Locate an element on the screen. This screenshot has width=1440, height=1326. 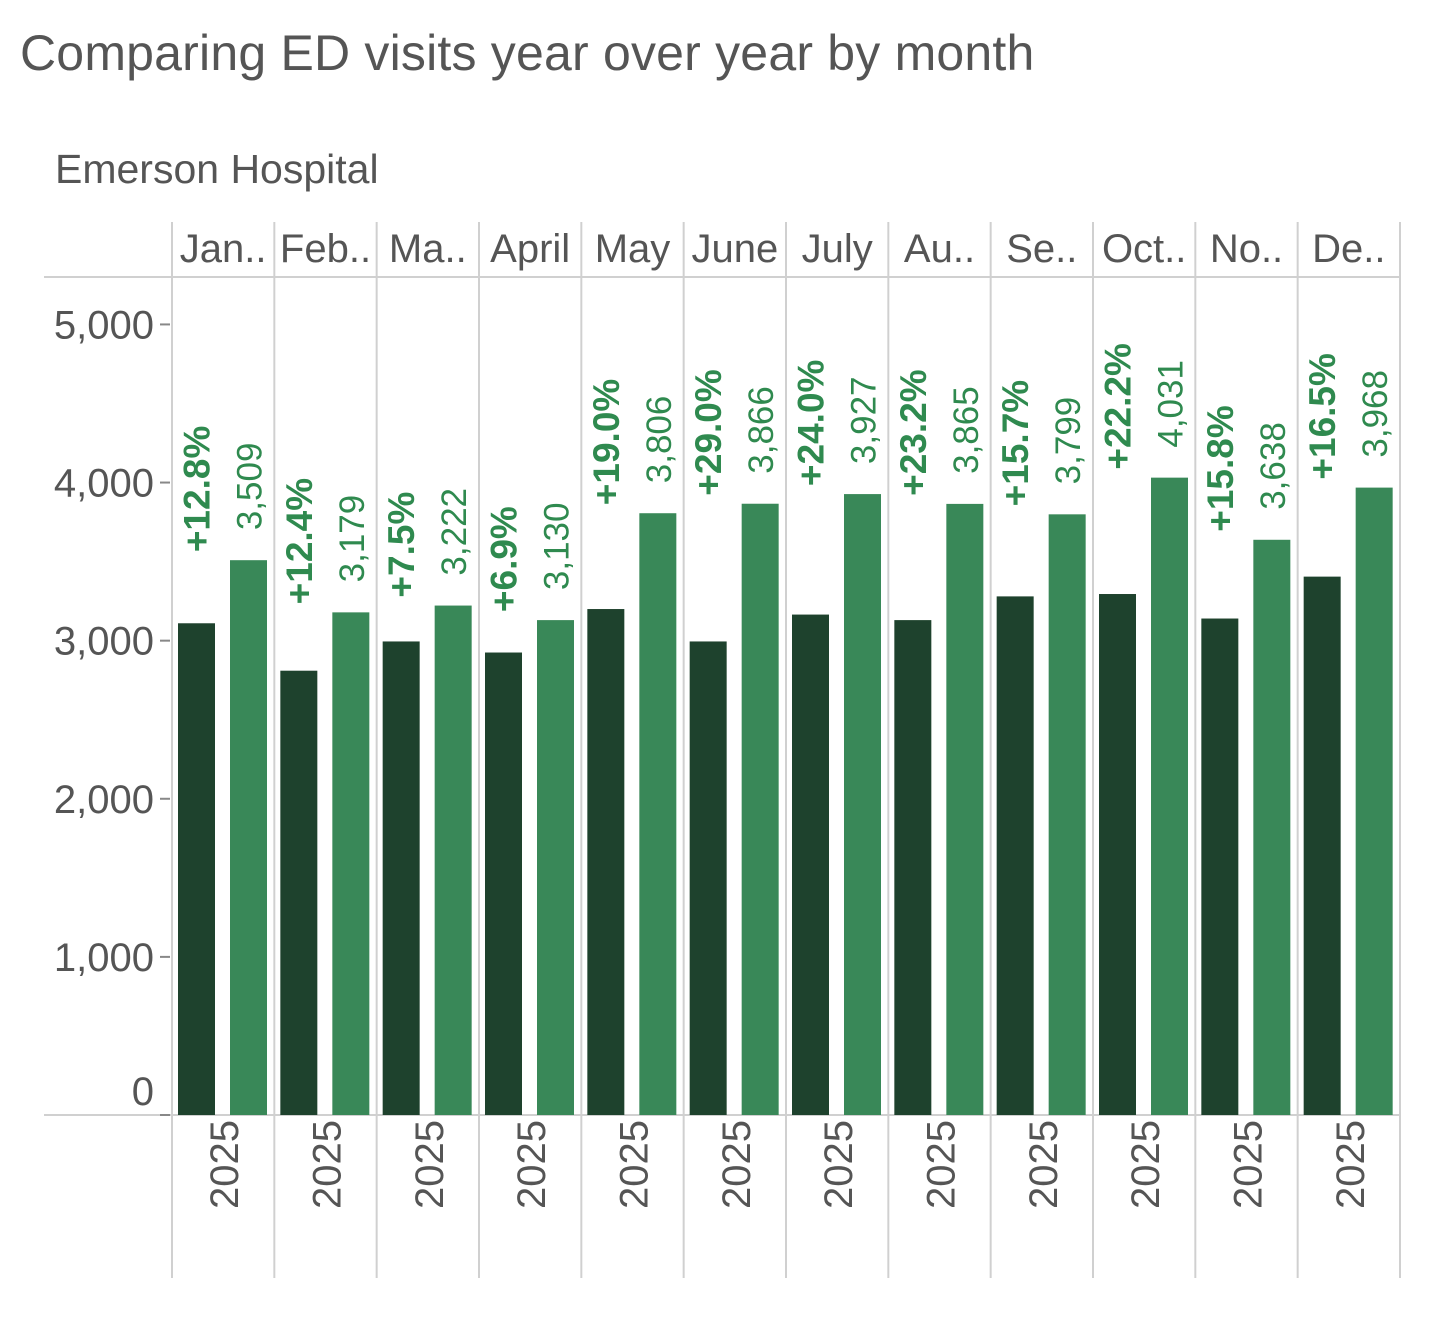
month-header: De.. is located at coordinates (1348, 249).